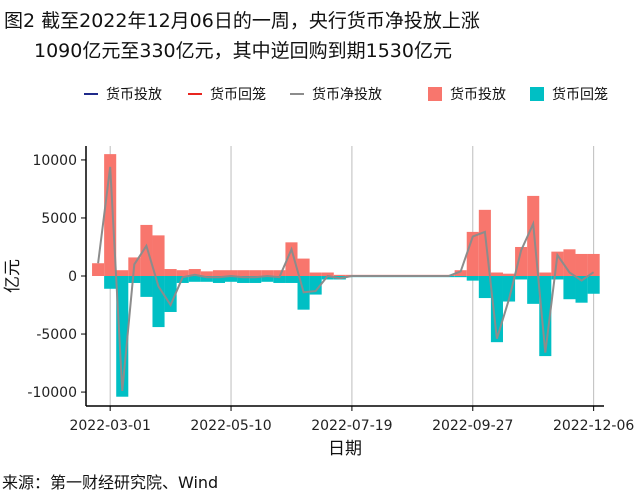  What do you see at coordinates (243, 51) in the screenshot?
I see `chart-title-line2: 1090亿元至330亿元，其中逆回购到期1530亿元` at bounding box center [243, 51].